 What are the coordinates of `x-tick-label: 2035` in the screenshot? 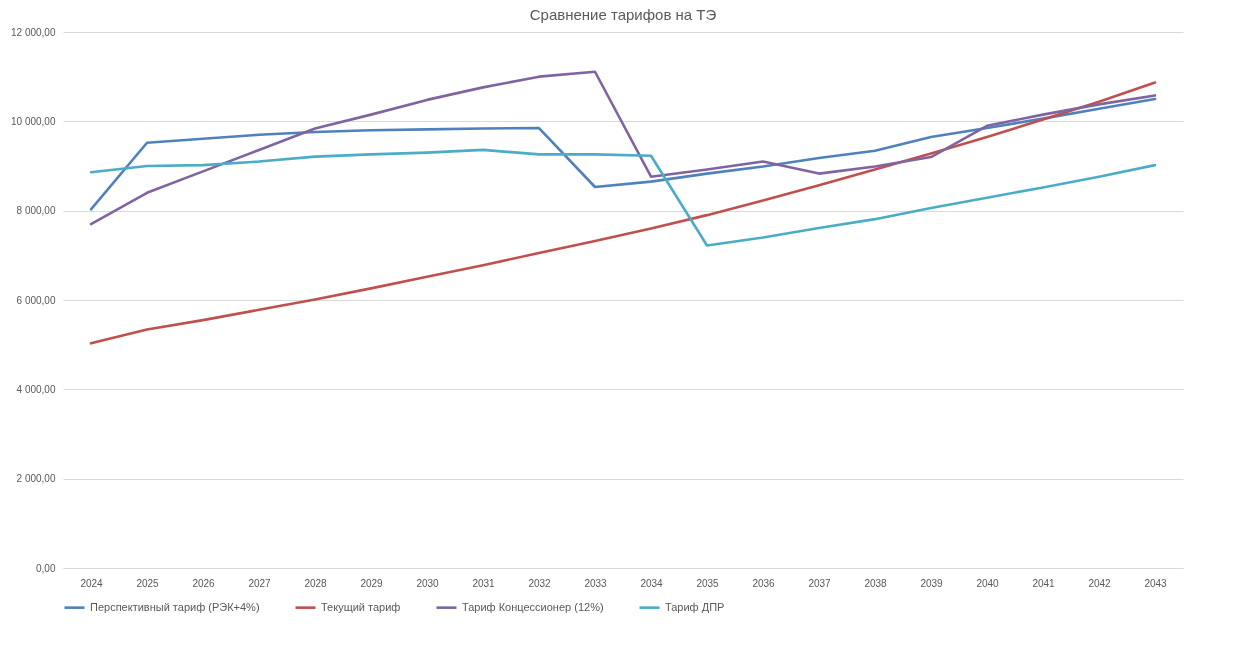 It's located at (708, 583).